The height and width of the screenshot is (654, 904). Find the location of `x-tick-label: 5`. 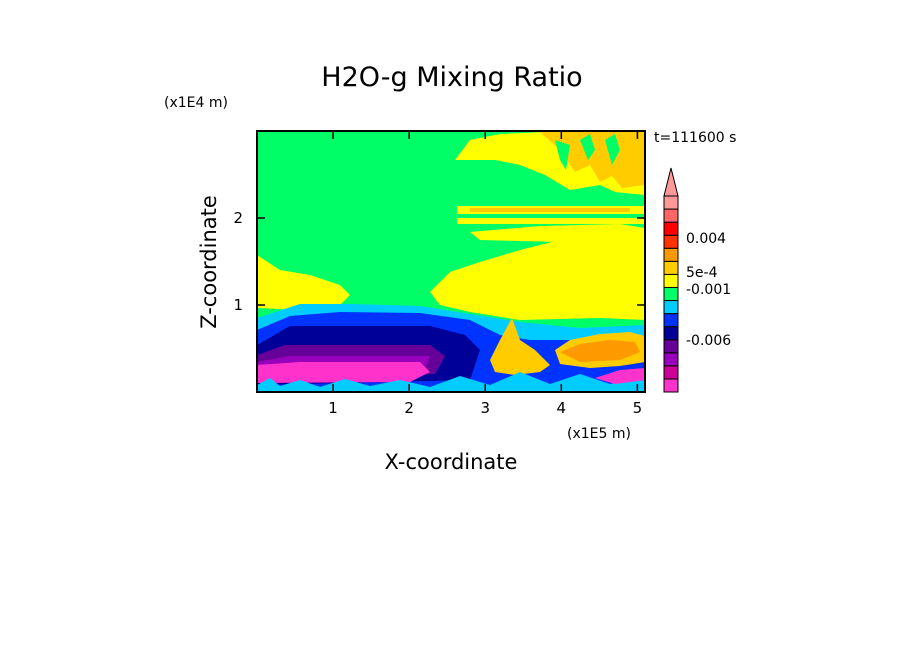

x-tick-label: 5 is located at coordinates (638, 408).